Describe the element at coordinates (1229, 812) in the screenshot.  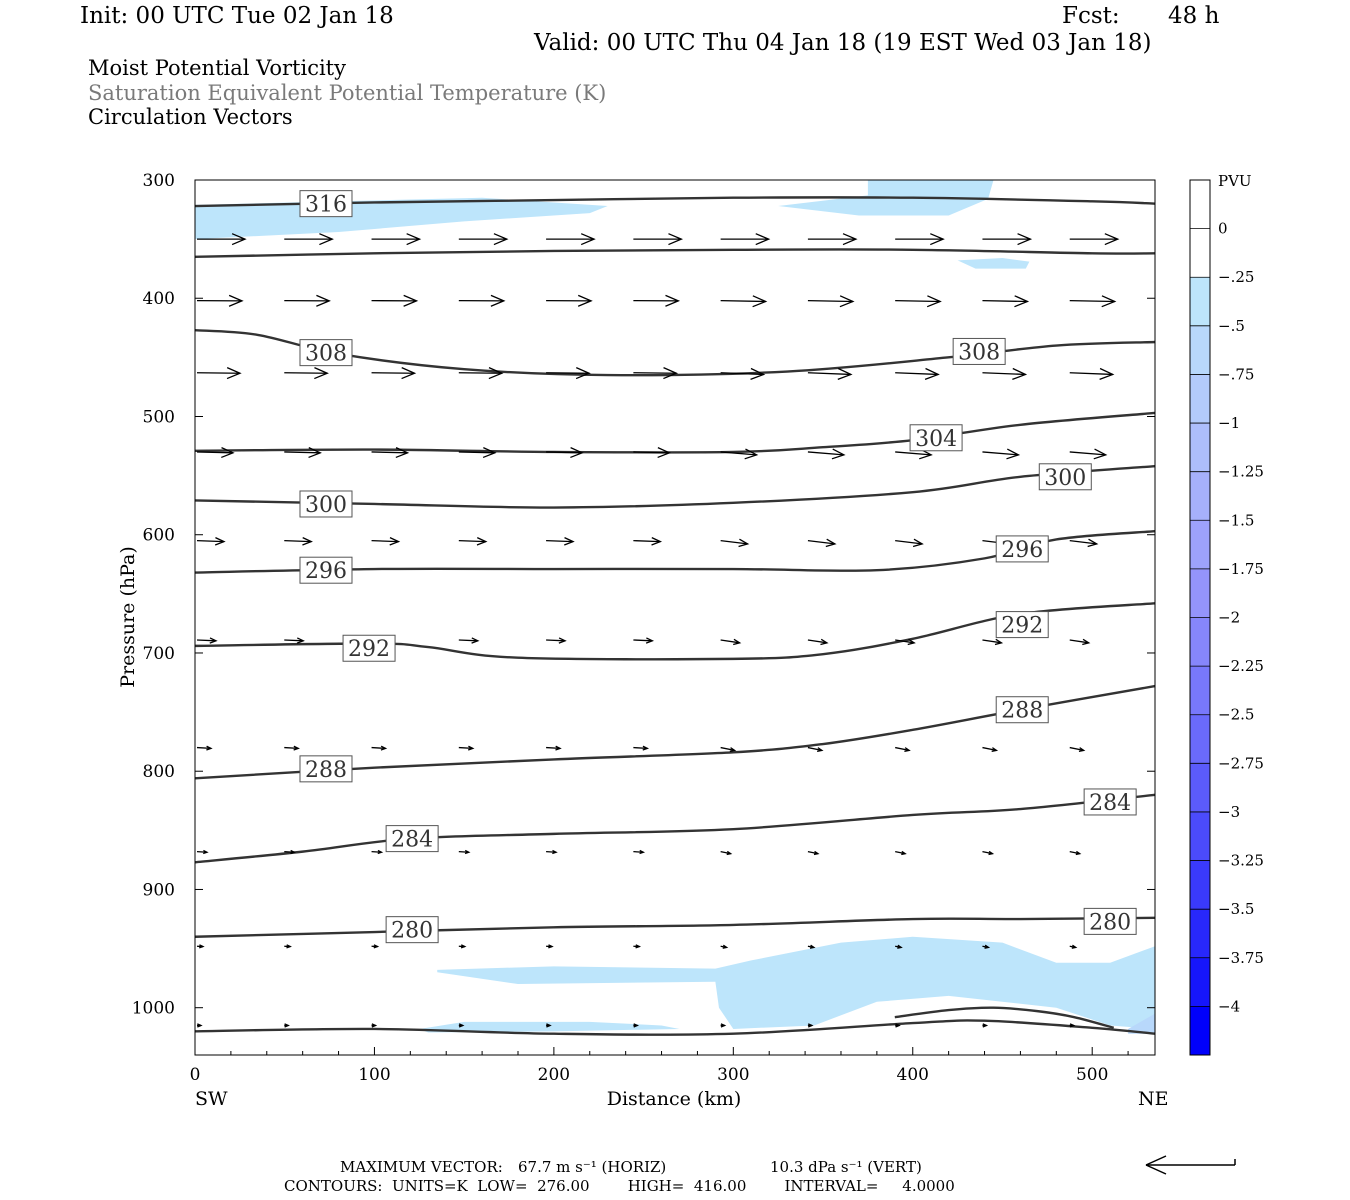
I see `colorbar-level-12: −3` at that location.